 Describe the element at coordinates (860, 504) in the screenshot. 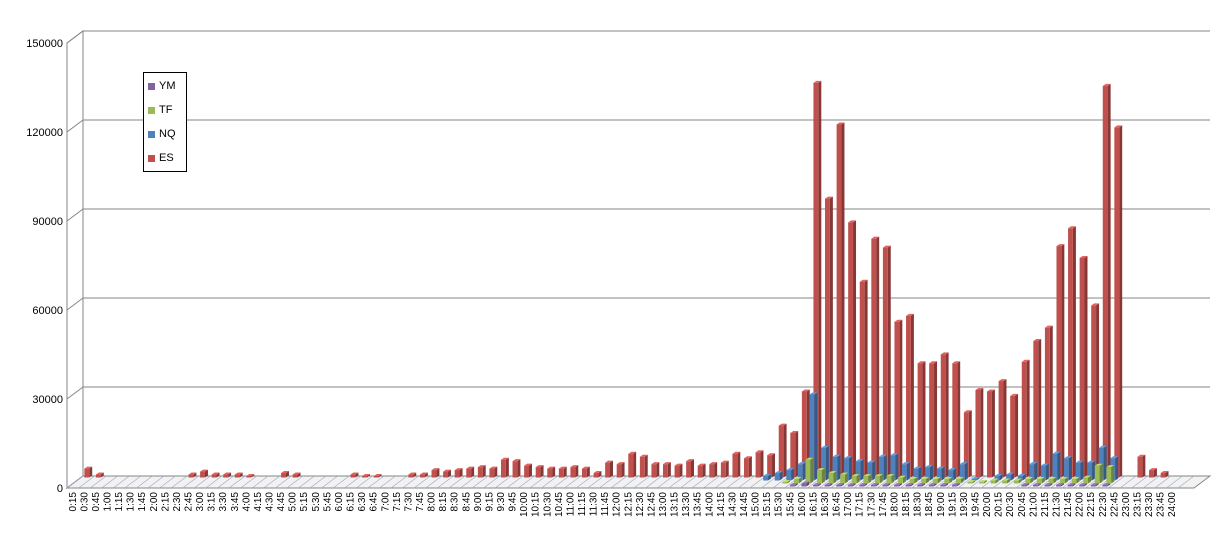

I see `x-tick-label: 17:15` at that location.